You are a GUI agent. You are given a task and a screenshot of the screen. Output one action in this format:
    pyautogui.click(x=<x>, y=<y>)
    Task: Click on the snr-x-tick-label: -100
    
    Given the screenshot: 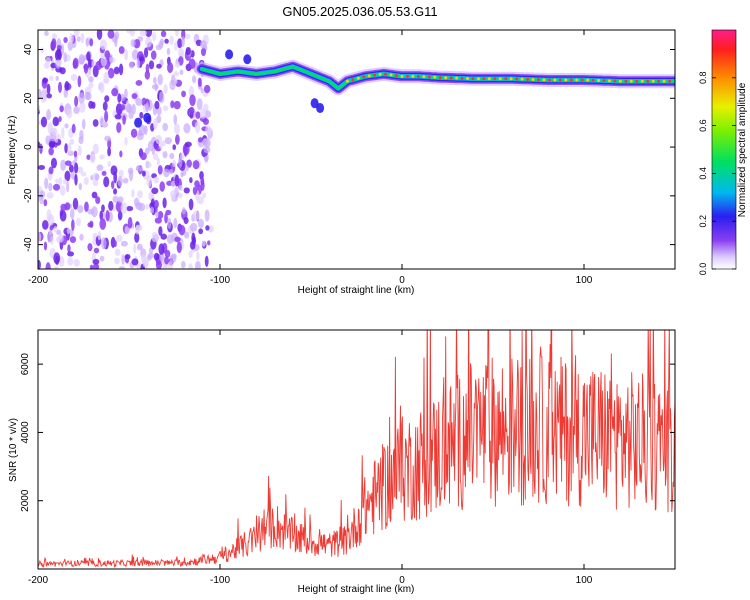 What is the action you would take?
    pyautogui.click(x=220, y=580)
    